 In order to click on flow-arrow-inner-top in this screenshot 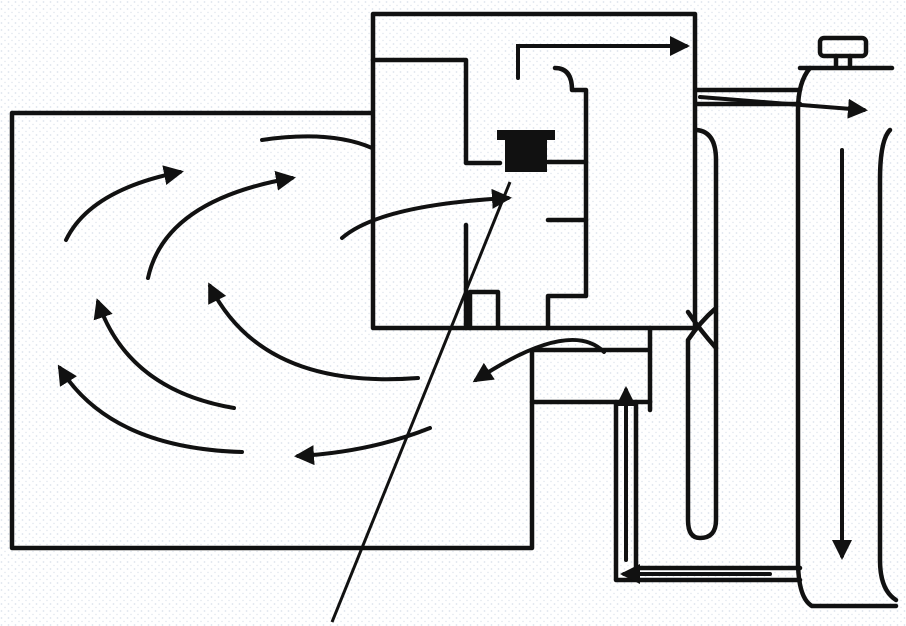, I will do `click(221, 225)`.